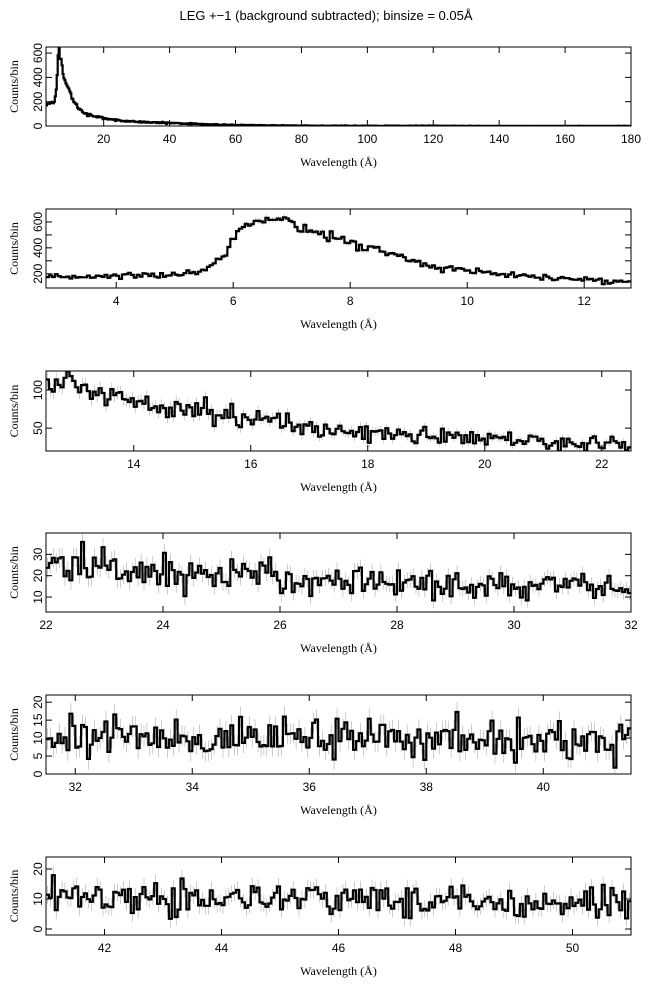 The image size is (652, 989). I want to click on x-tick-label: 16, so click(251, 464).